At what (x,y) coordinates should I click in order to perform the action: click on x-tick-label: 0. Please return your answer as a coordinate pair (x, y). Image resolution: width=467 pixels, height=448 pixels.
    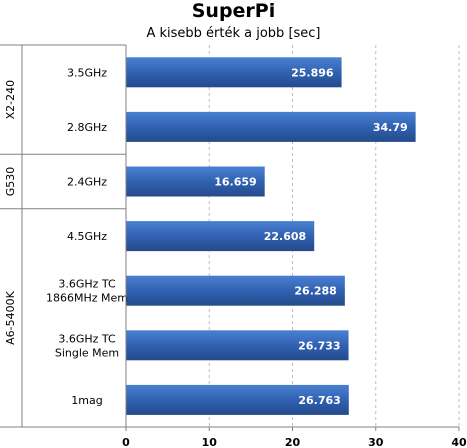
    Looking at the image, I should click on (126, 442).